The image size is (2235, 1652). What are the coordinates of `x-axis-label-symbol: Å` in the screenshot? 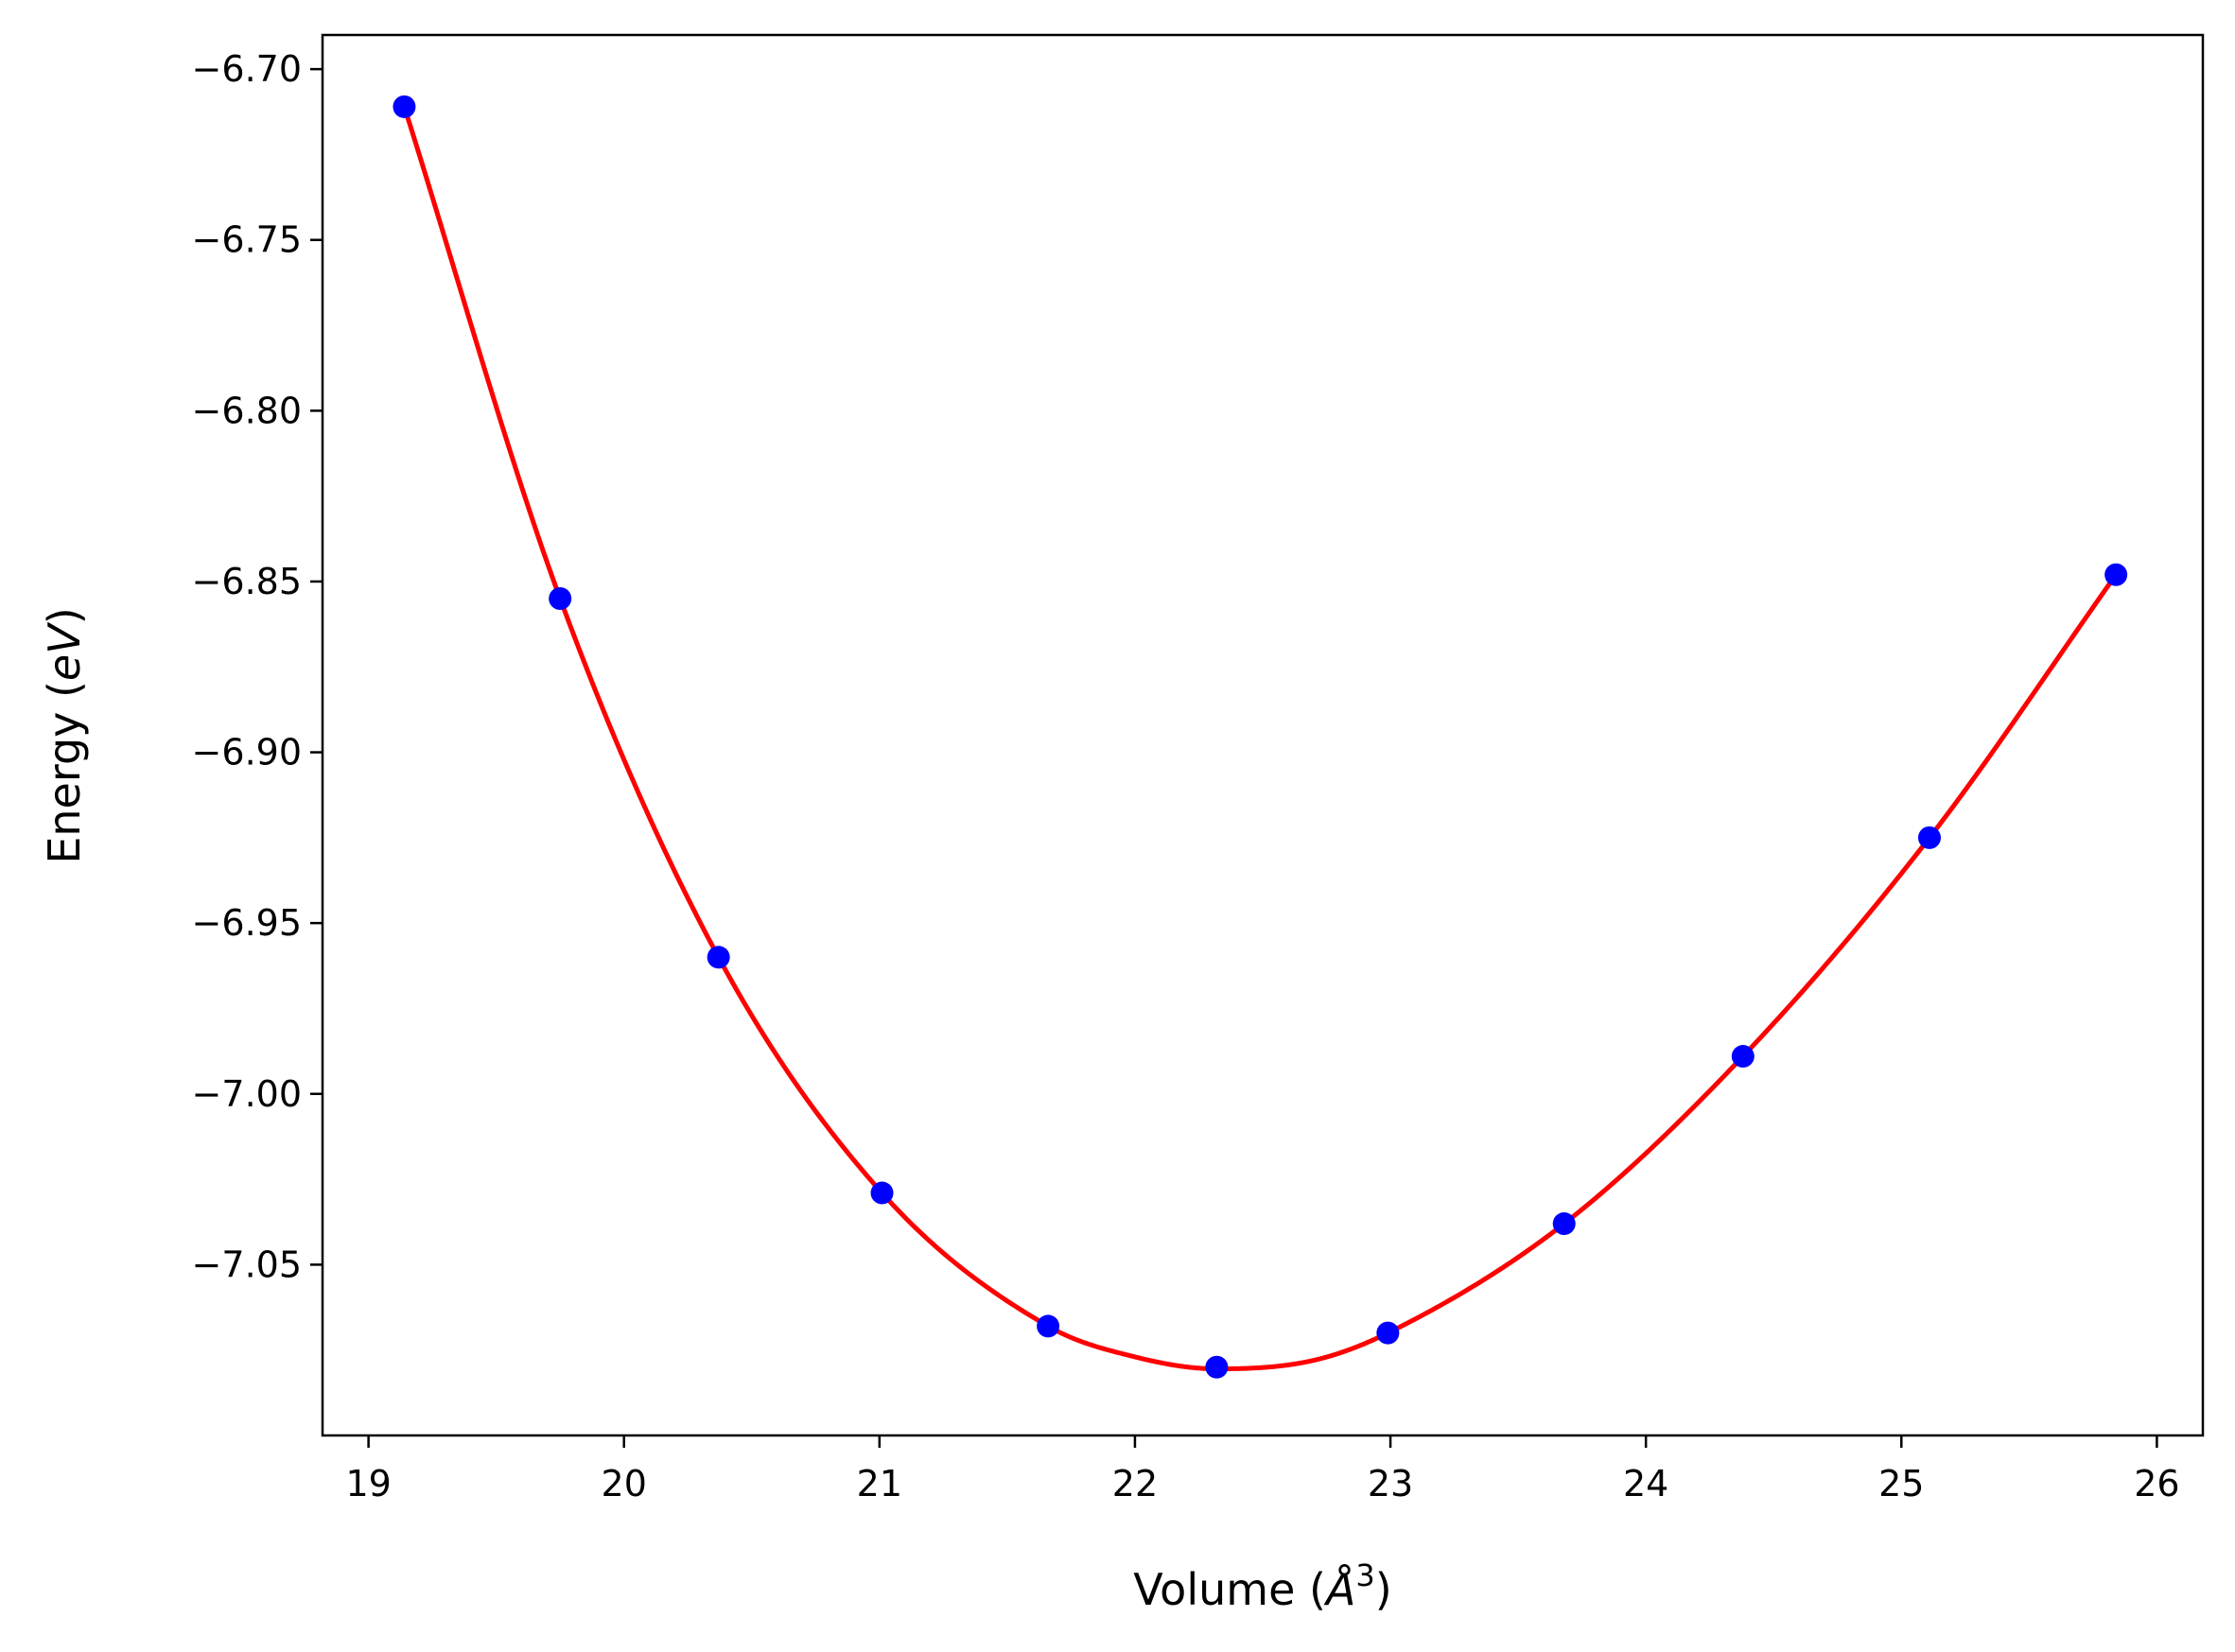 It's located at (1339, 1589).